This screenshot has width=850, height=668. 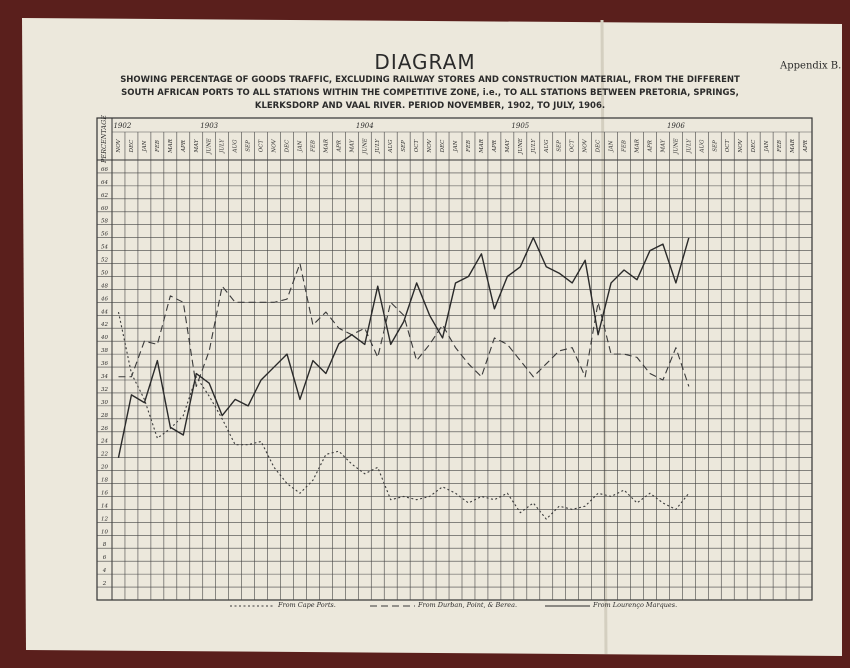 What do you see at coordinates (104, 261) in the screenshot?
I see `y-tick-label: 52` at bounding box center [104, 261].